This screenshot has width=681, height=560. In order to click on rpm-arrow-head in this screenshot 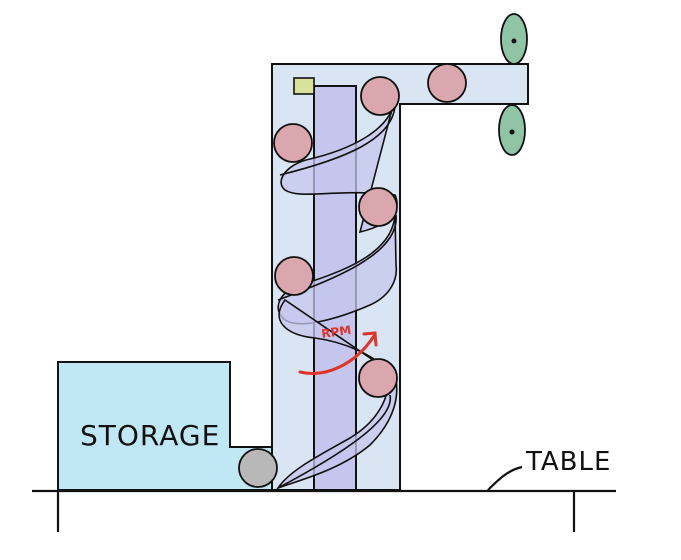, I will do `click(370, 339)`.